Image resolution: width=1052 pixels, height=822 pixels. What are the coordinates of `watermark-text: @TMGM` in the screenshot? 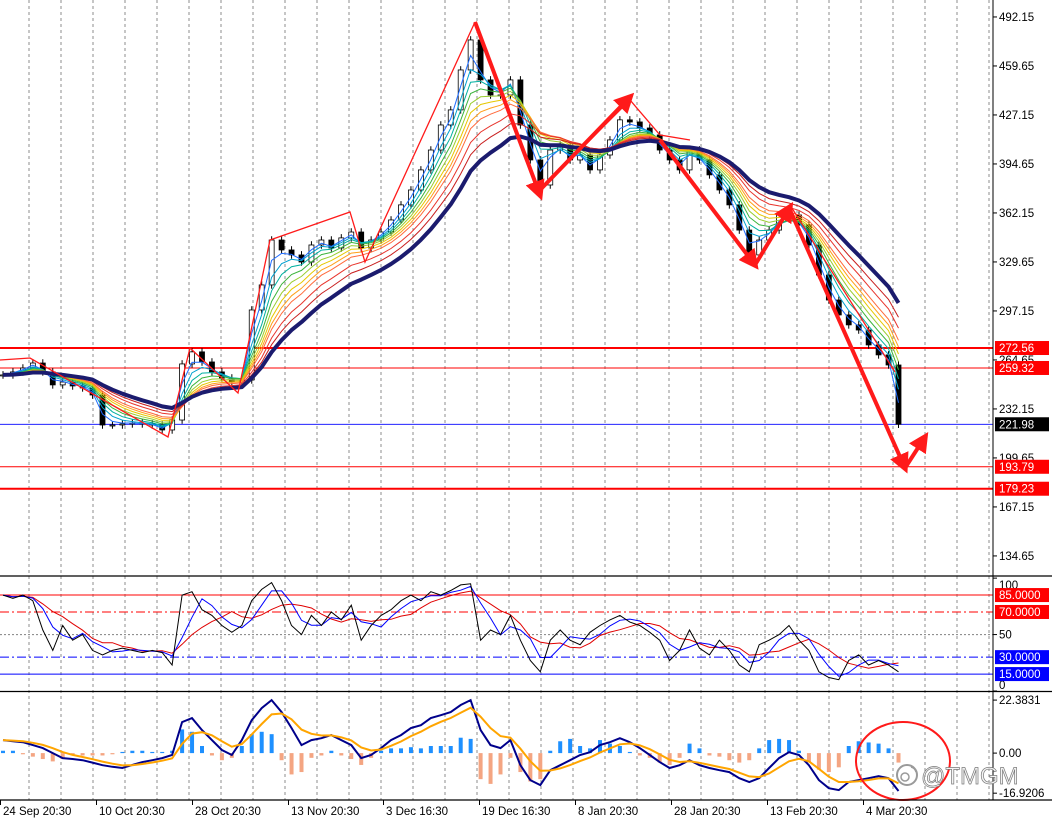 It's located at (970, 776).